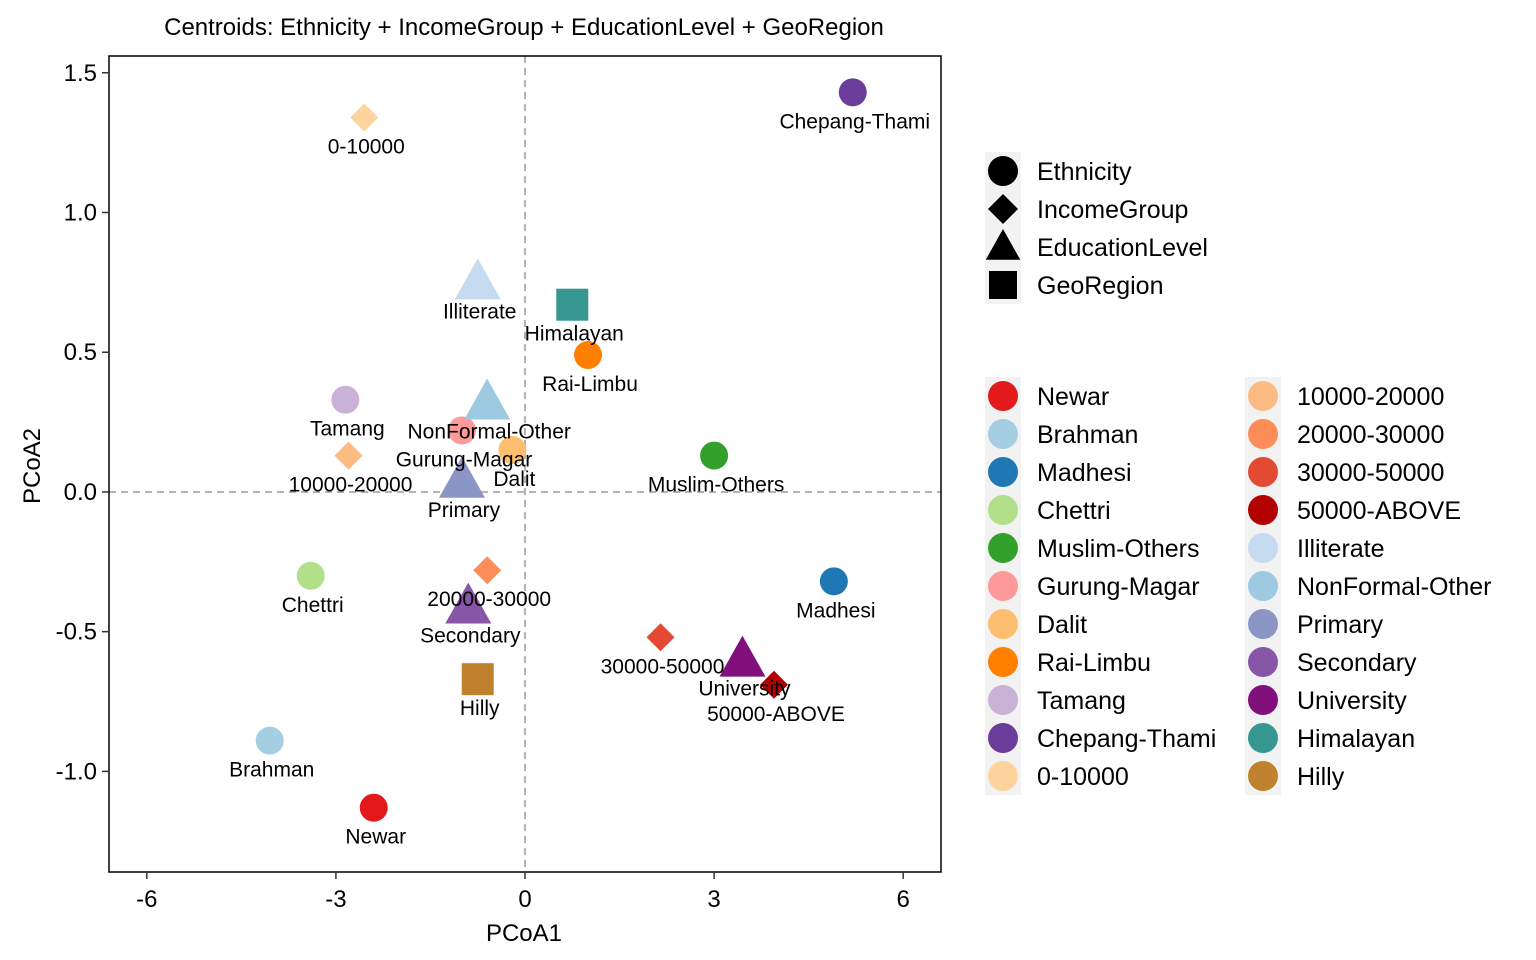 The height and width of the screenshot is (960, 1536). I want to click on point-label: Illiterate, so click(480, 311).